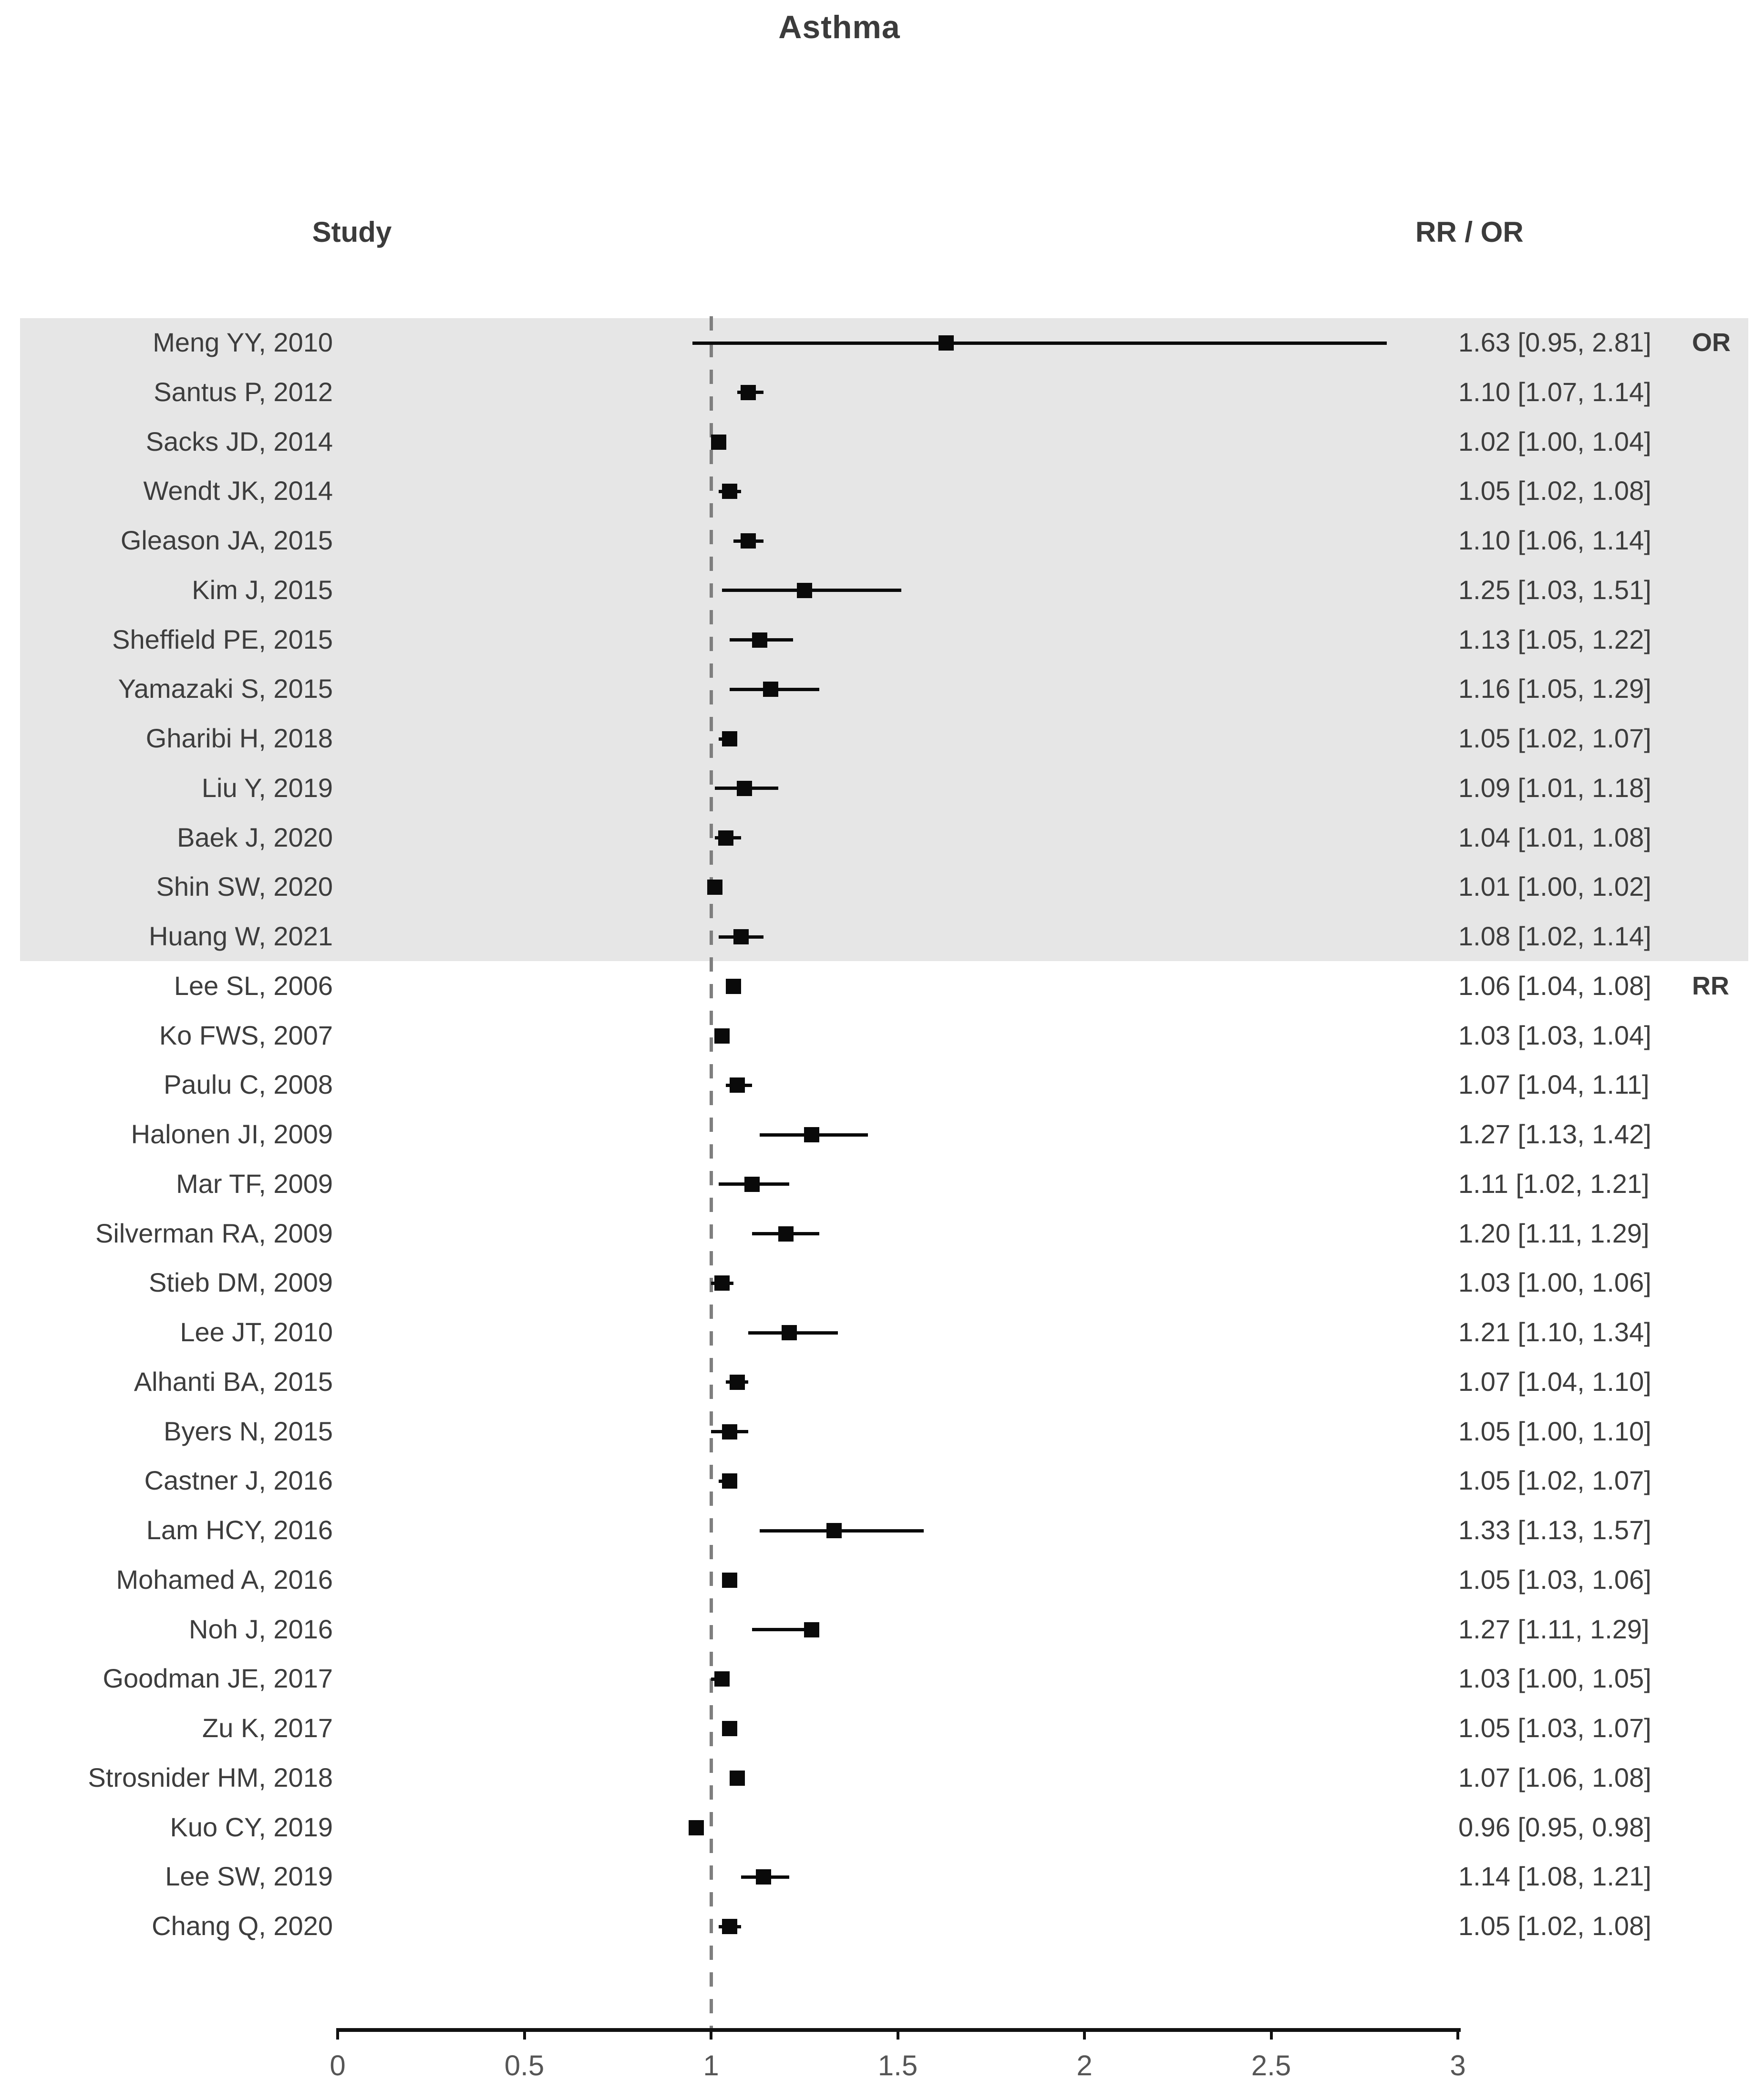  What do you see at coordinates (1711, 343) in the screenshot?
I see `group-tag-or: OR` at bounding box center [1711, 343].